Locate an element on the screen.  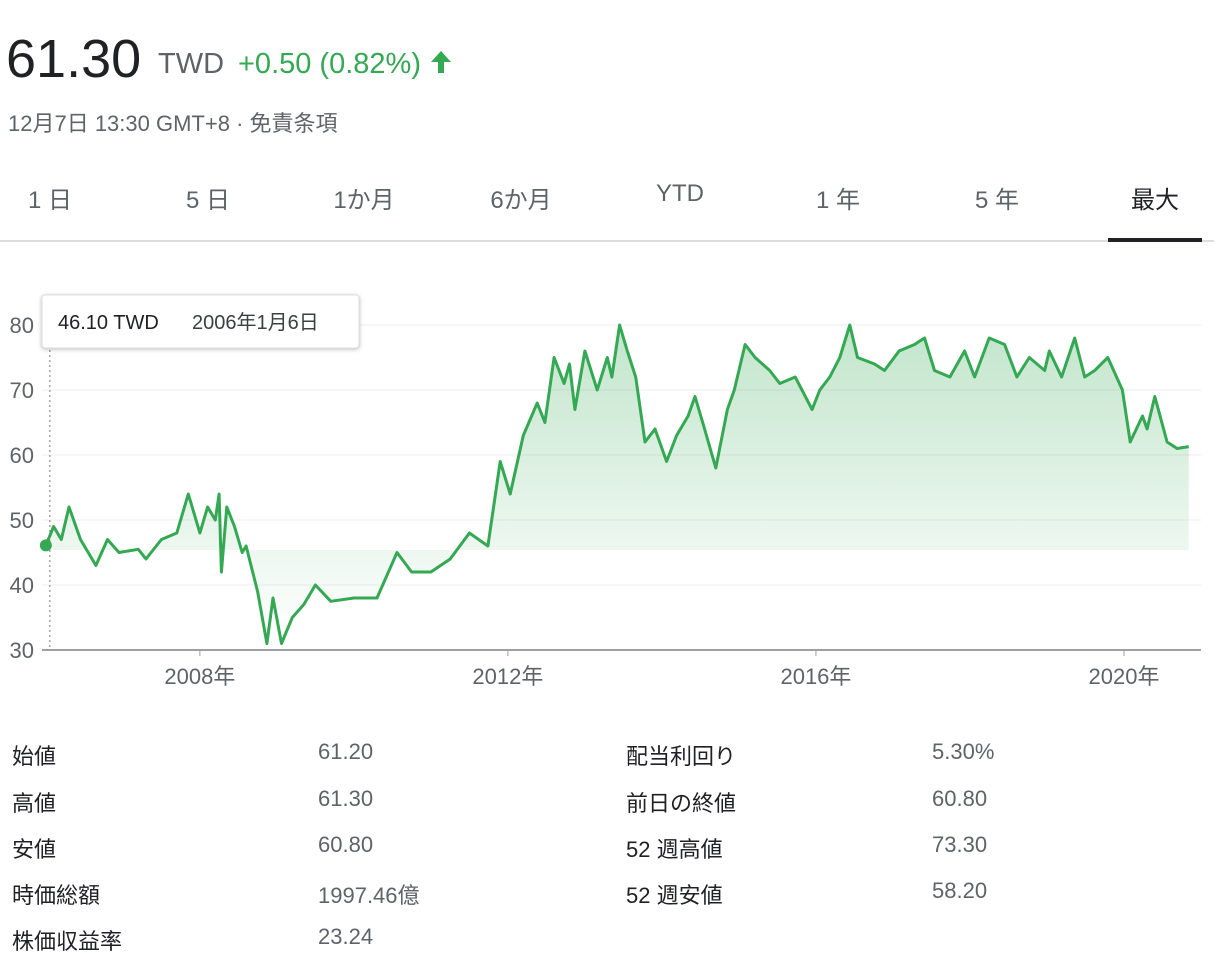
x-tick-label: 2012年 is located at coordinates (507, 676).